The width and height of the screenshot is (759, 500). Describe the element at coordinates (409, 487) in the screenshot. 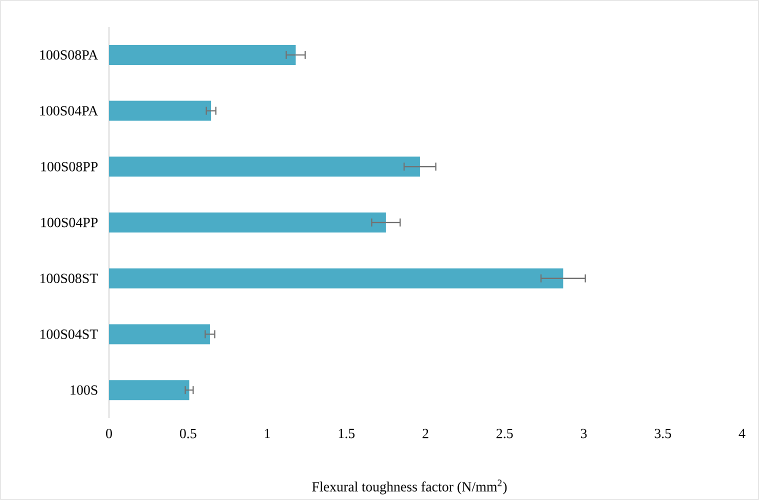

I see `x-axis-title: Flexural toughness factor (N/mm$^{2}$)` at that location.